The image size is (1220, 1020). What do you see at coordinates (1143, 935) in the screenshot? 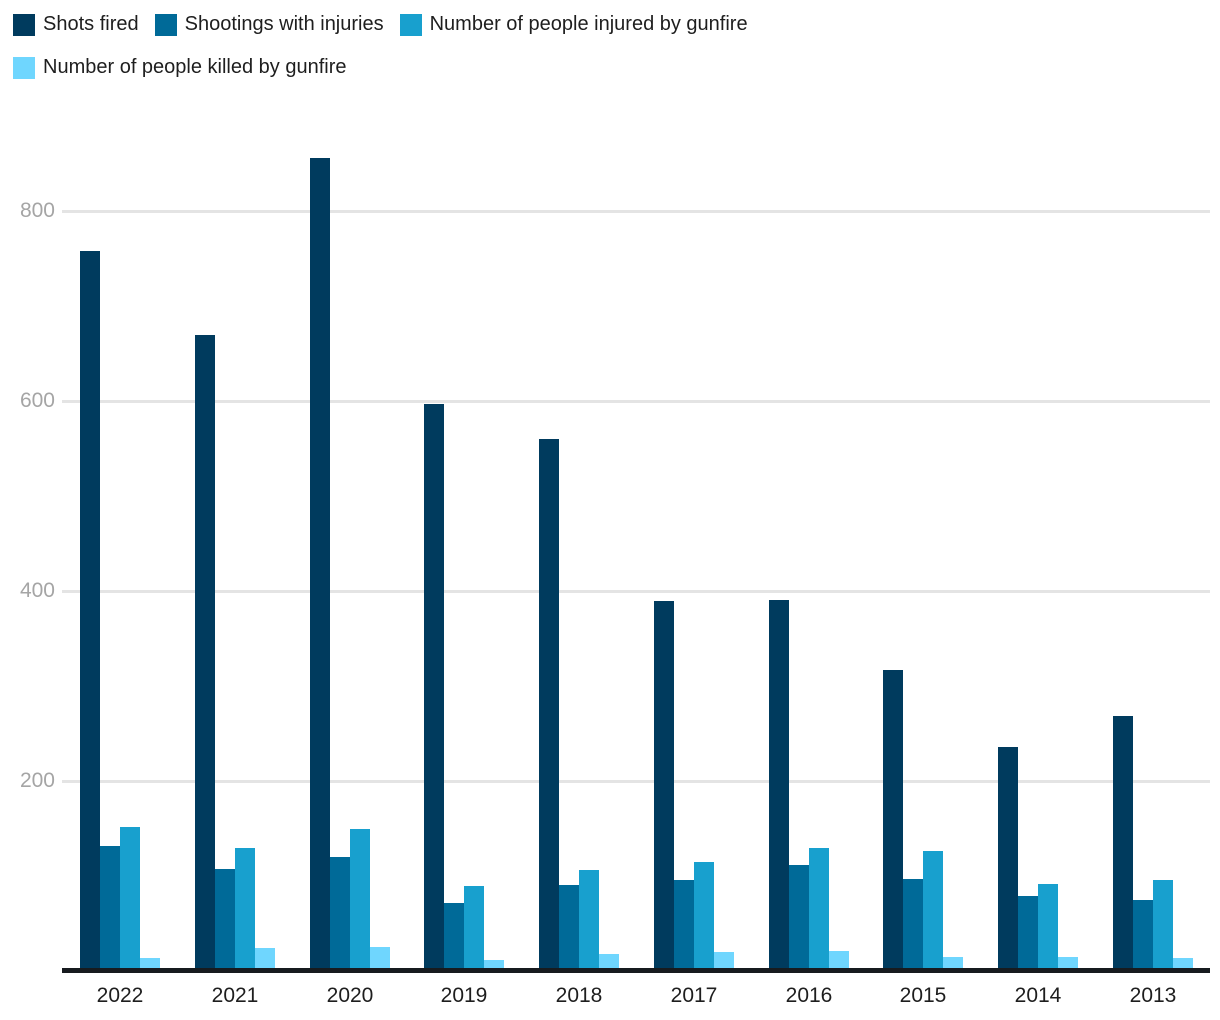
I see `bar-2013-shootings-with-injuries` at bounding box center [1143, 935].